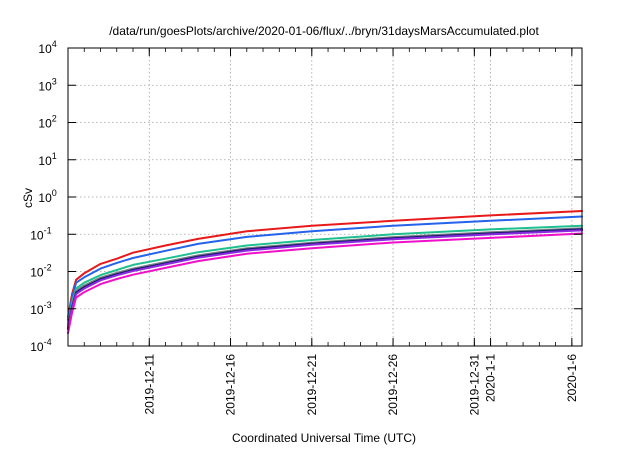 The height and width of the screenshot is (453, 640). I want to click on y-tick-label: 10⁰, so click(47, 196).